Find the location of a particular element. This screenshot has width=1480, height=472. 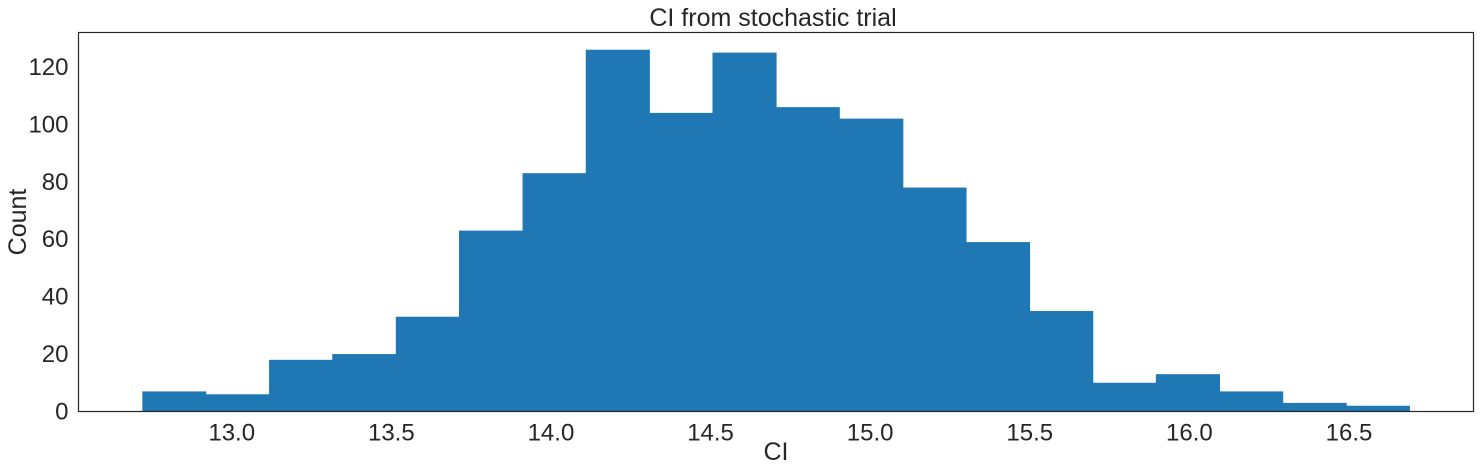

y-tick-labels: 0 20 40 60 80 100 120 is located at coordinates (48, 240).